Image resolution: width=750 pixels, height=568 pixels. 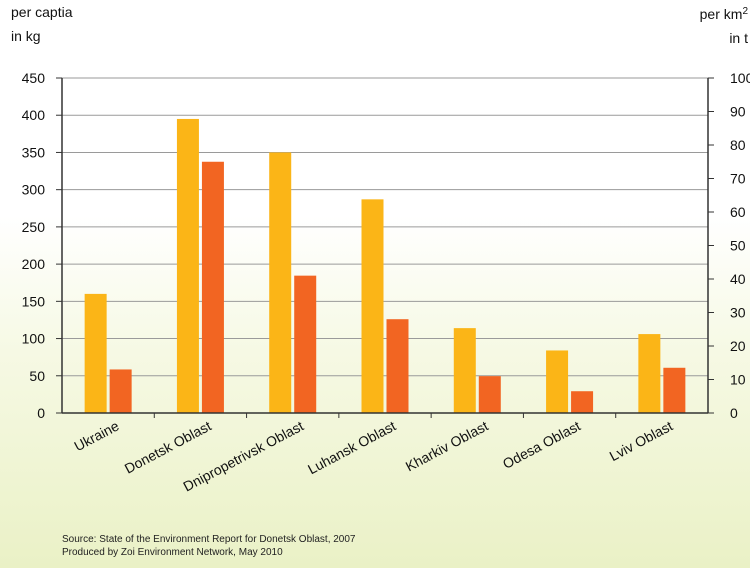 I want to click on left-axis-tick-label: 100, so click(x=34, y=339).